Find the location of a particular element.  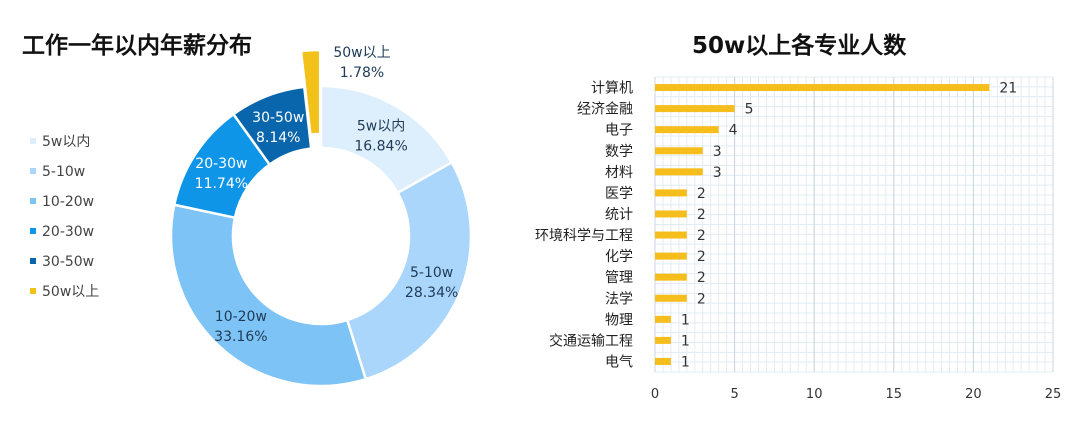

bar-category-label: 交通运输工程 is located at coordinates (591, 340).